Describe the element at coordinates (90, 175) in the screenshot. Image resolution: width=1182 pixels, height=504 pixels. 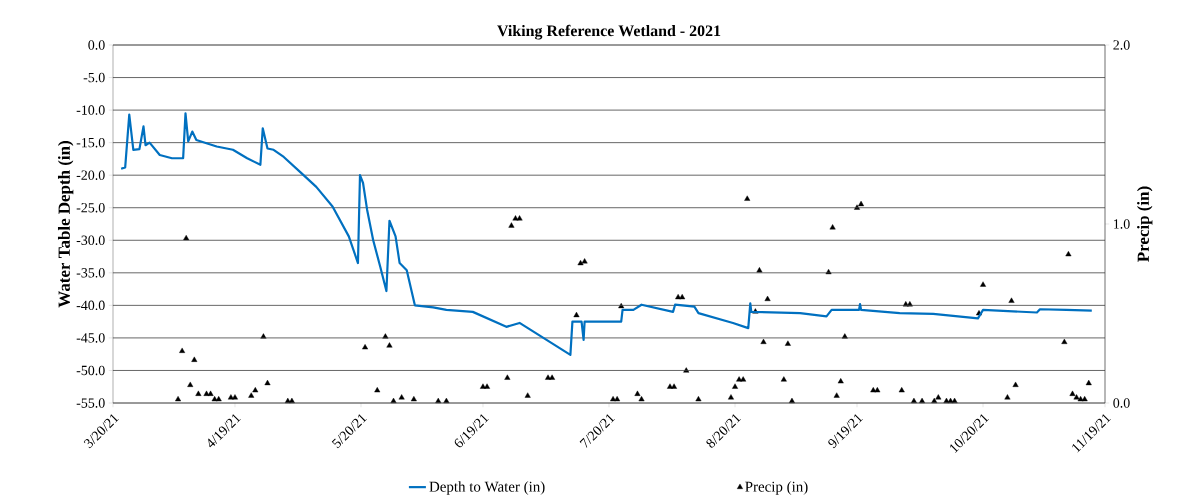
I see `y-tick-label: -20.0` at that location.